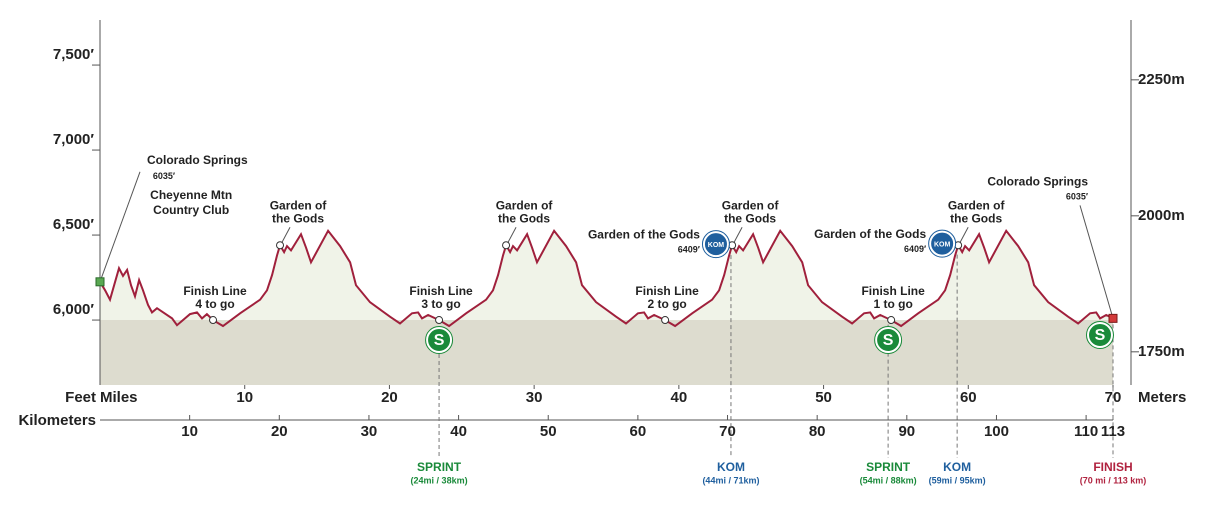 This screenshot has width=1219, height=516. What do you see at coordinates (279, 431) in the screenshot?
I see `x2-tick-label: 20` at bounding box center [279, 431].